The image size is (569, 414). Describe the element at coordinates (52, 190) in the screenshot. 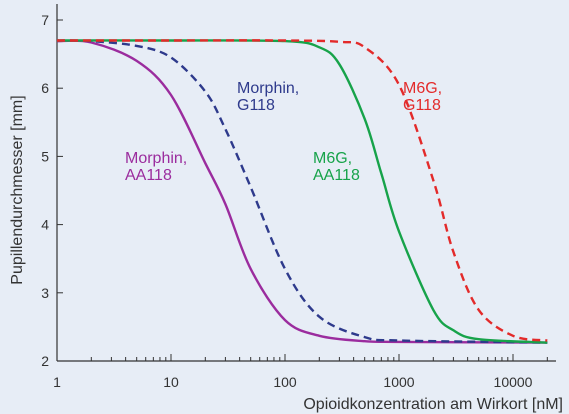

I see `y-axis-ticks: 2 3 4 5 6 7` at that location.